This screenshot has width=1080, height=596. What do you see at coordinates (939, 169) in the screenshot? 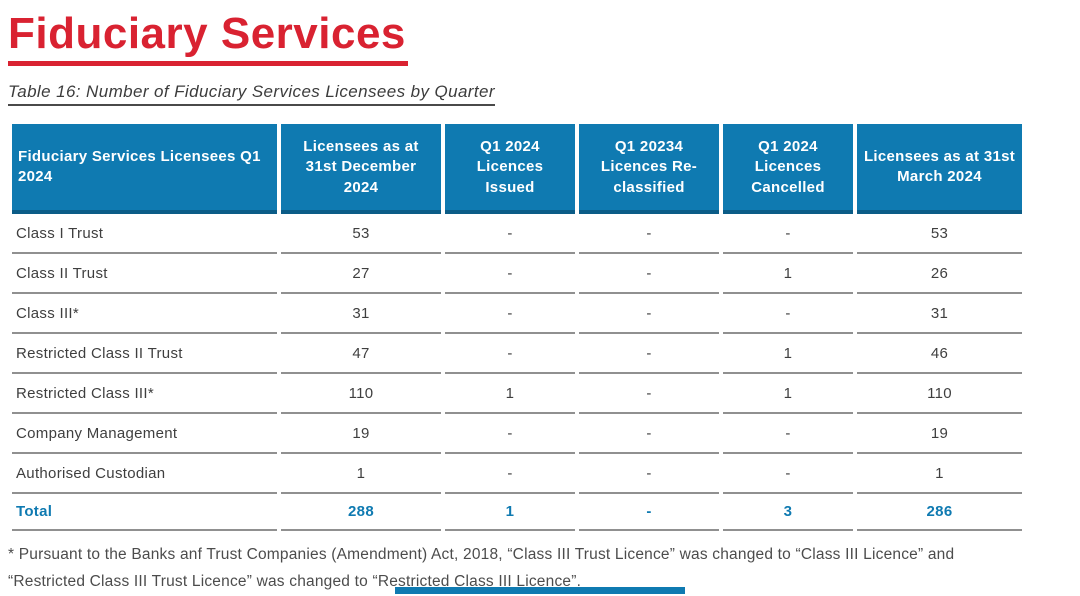
I see `column-header-march-2024: Licensees as at 31st March 2024` at bounding box center [939, 169].